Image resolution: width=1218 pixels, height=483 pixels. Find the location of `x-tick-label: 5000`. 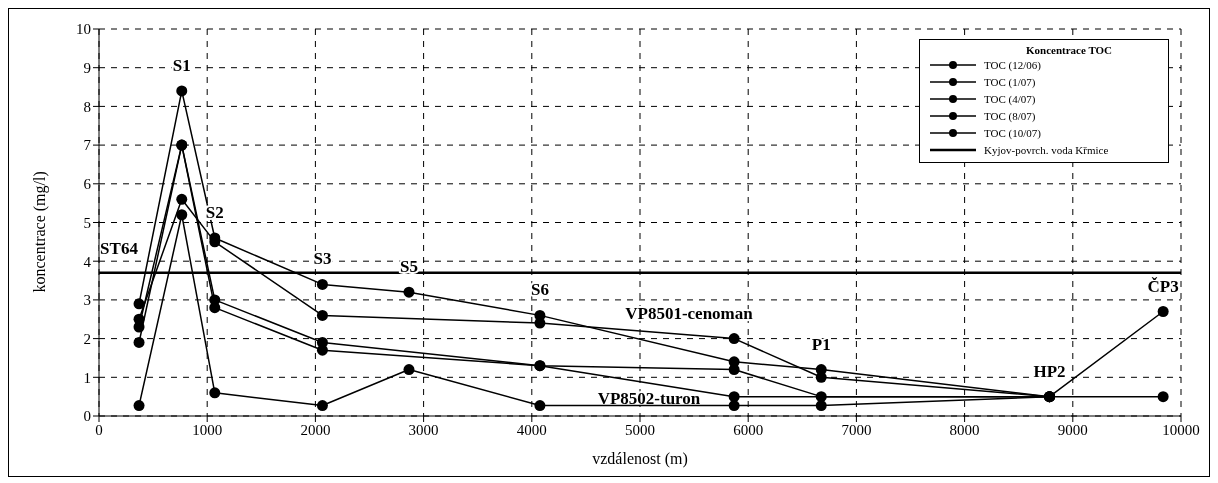

x-tick-label: 5000 is located at coordinates (640, 429).